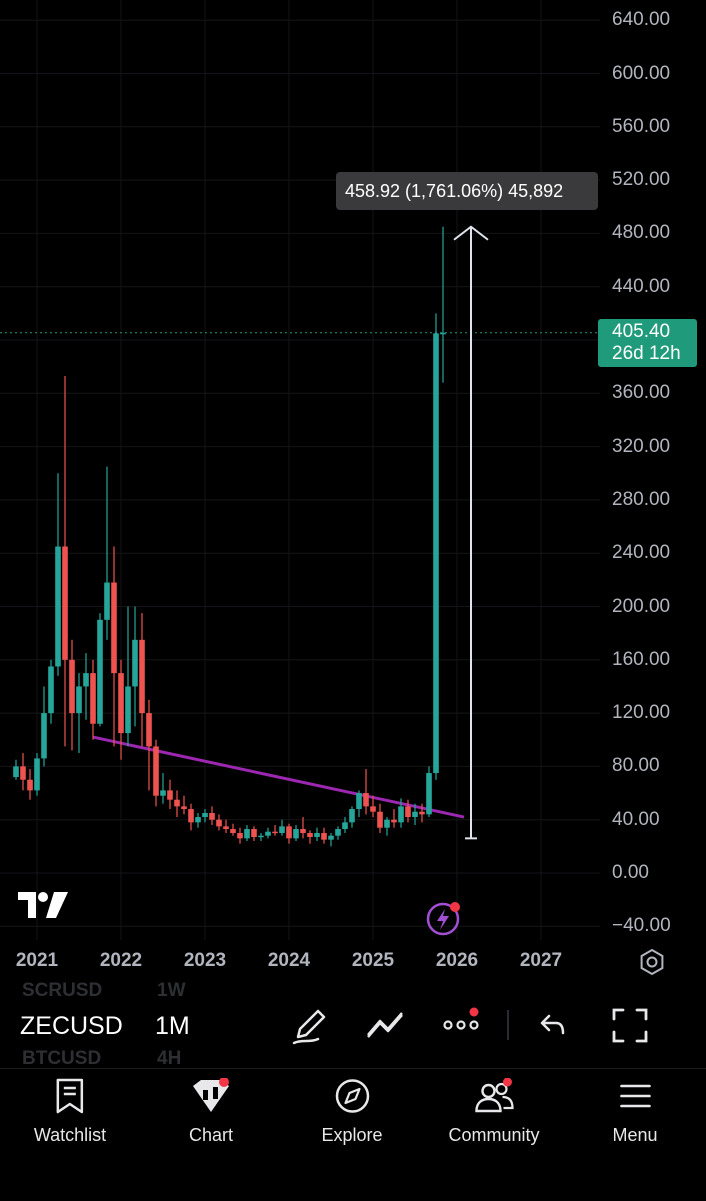  I want to click on flash-icon, so click(444, 919).